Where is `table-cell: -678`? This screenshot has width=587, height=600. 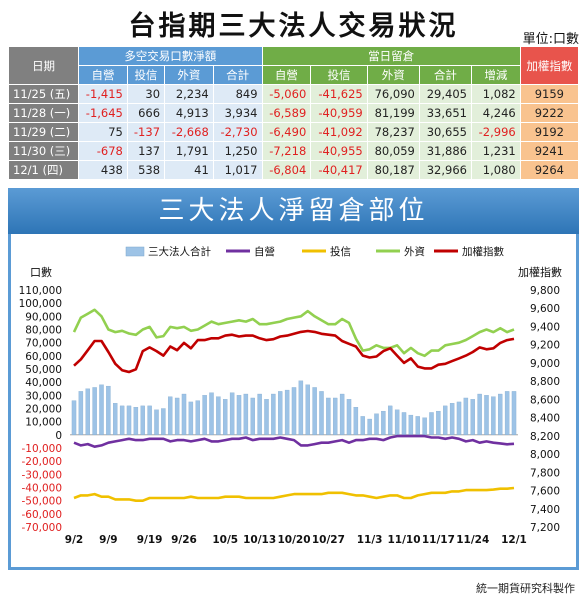 table-cell: -678 is located at coordinates (103, 151).